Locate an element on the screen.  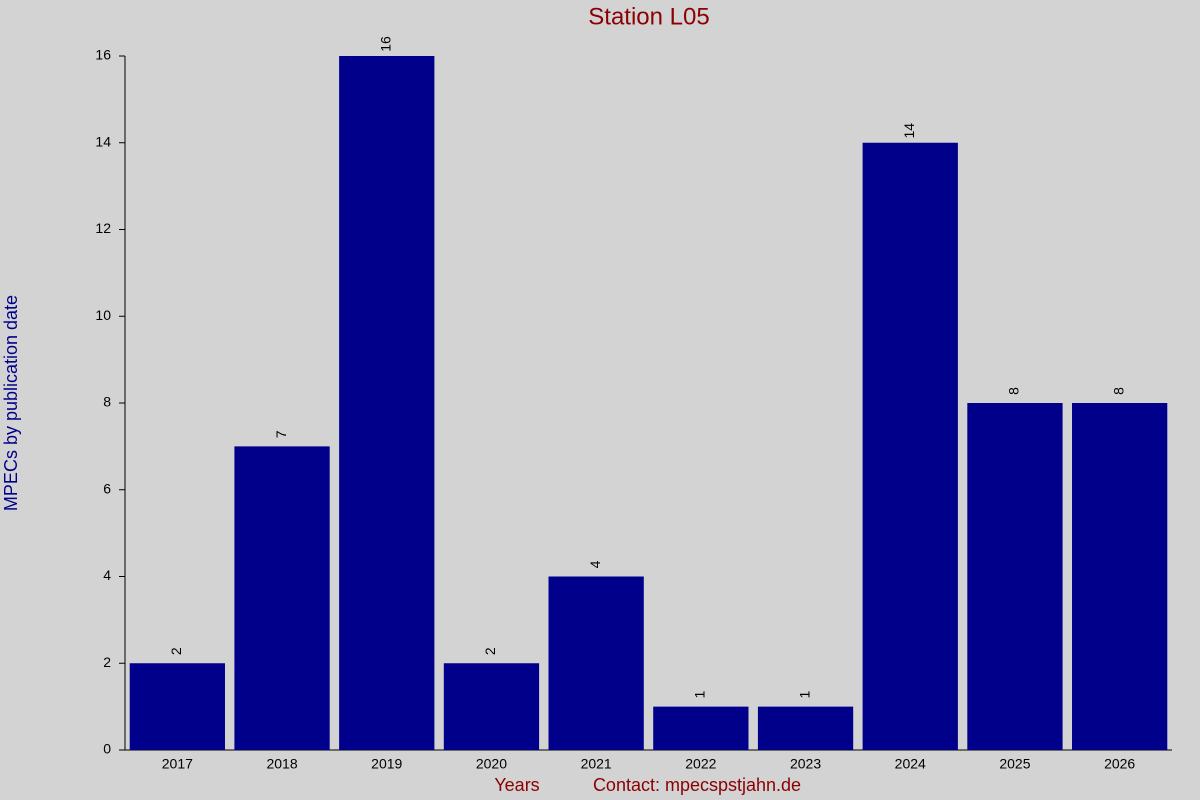
x-tick-label: 2026 is located at coordinates (1119, 764).